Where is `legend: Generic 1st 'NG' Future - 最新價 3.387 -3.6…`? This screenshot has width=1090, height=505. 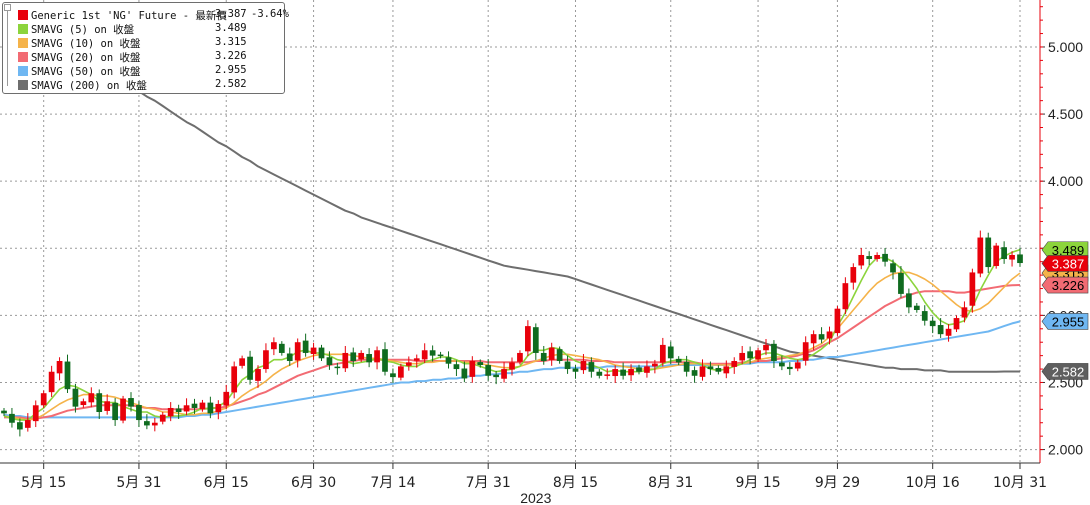
legend: Generic 1st 'NG' Future - 最新價 3.387 -3.6… is located at coordinates (145, 48).